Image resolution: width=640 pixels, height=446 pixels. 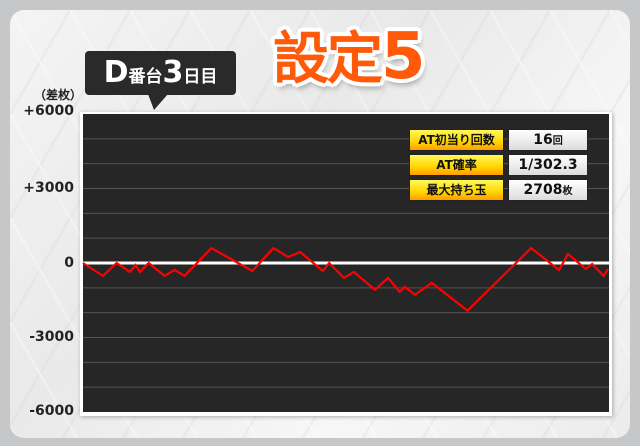 What do you see at coordinates (200, 77) in the screenshot?
I see `day-suffix: 日目` at bounding box center [200, 77].